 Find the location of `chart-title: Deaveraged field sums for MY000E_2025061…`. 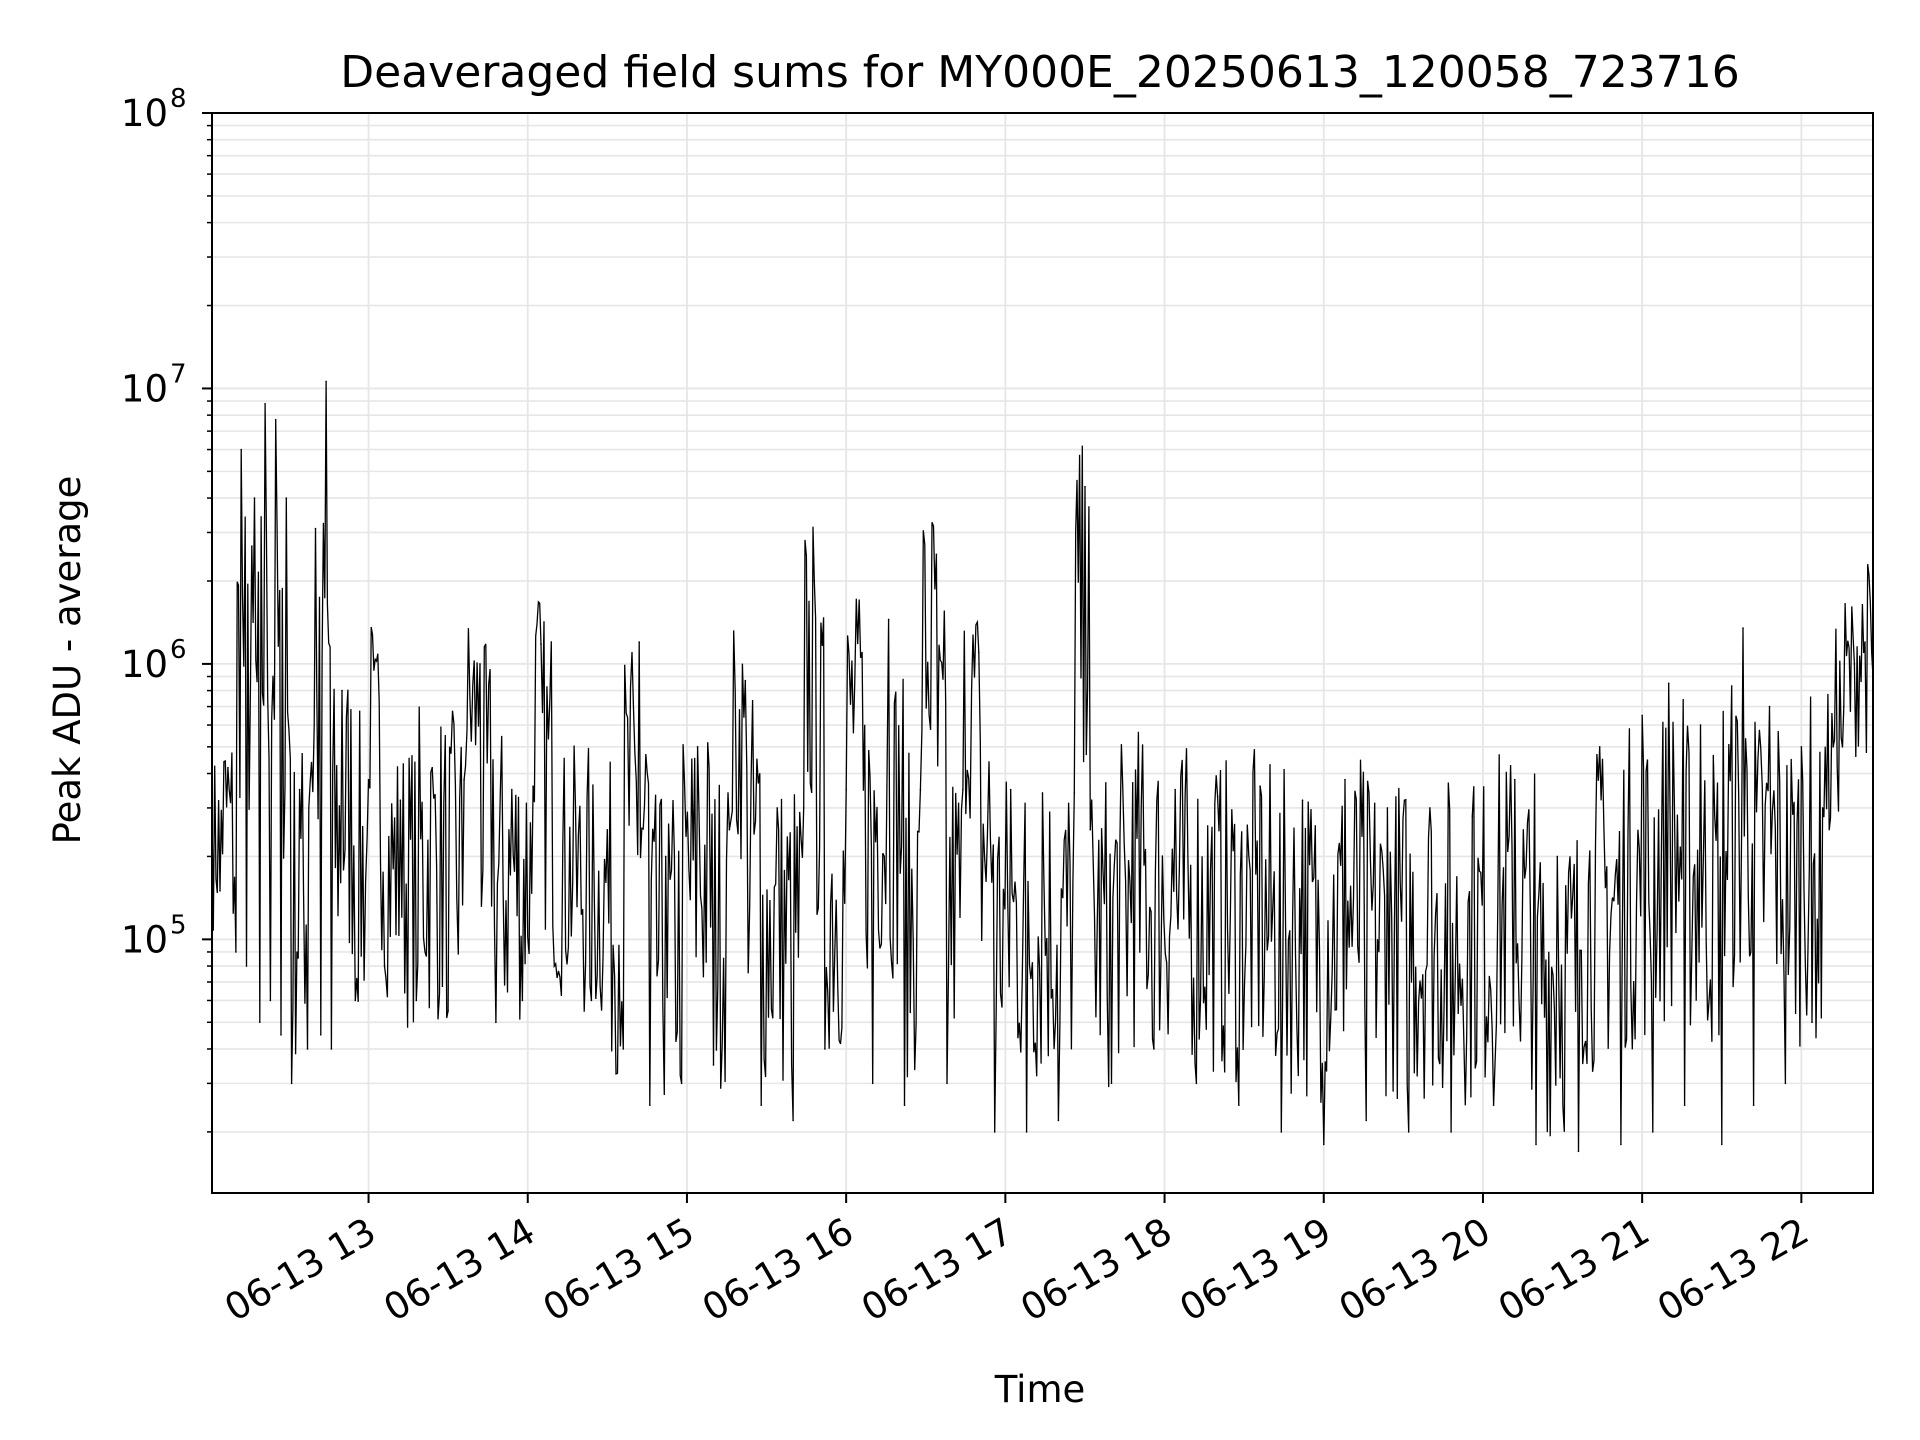

chart-title: Deaveraged field sums for MY000E_2025061… is located at coordinates (1040, 72).